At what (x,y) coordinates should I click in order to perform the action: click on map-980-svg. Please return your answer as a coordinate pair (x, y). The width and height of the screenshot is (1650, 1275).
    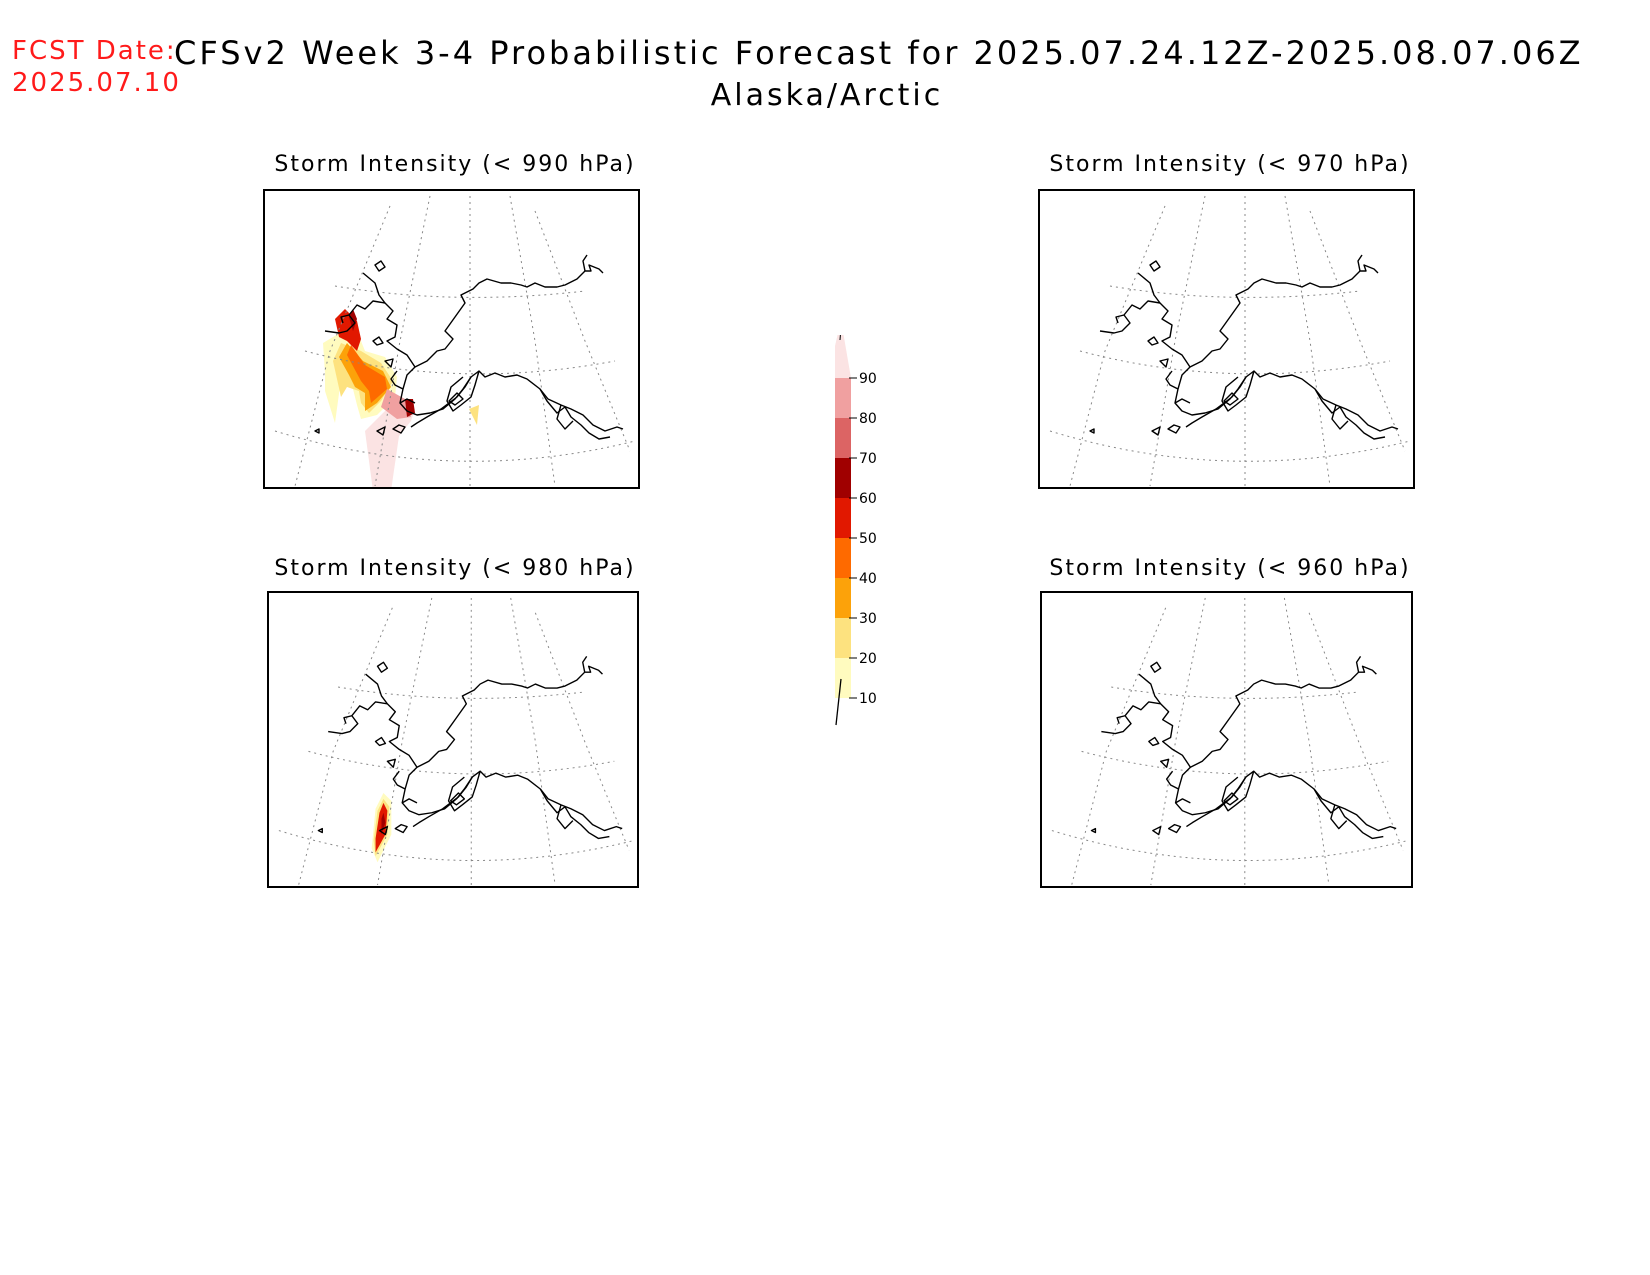
    Looking at the image, I should click on (456, 741).